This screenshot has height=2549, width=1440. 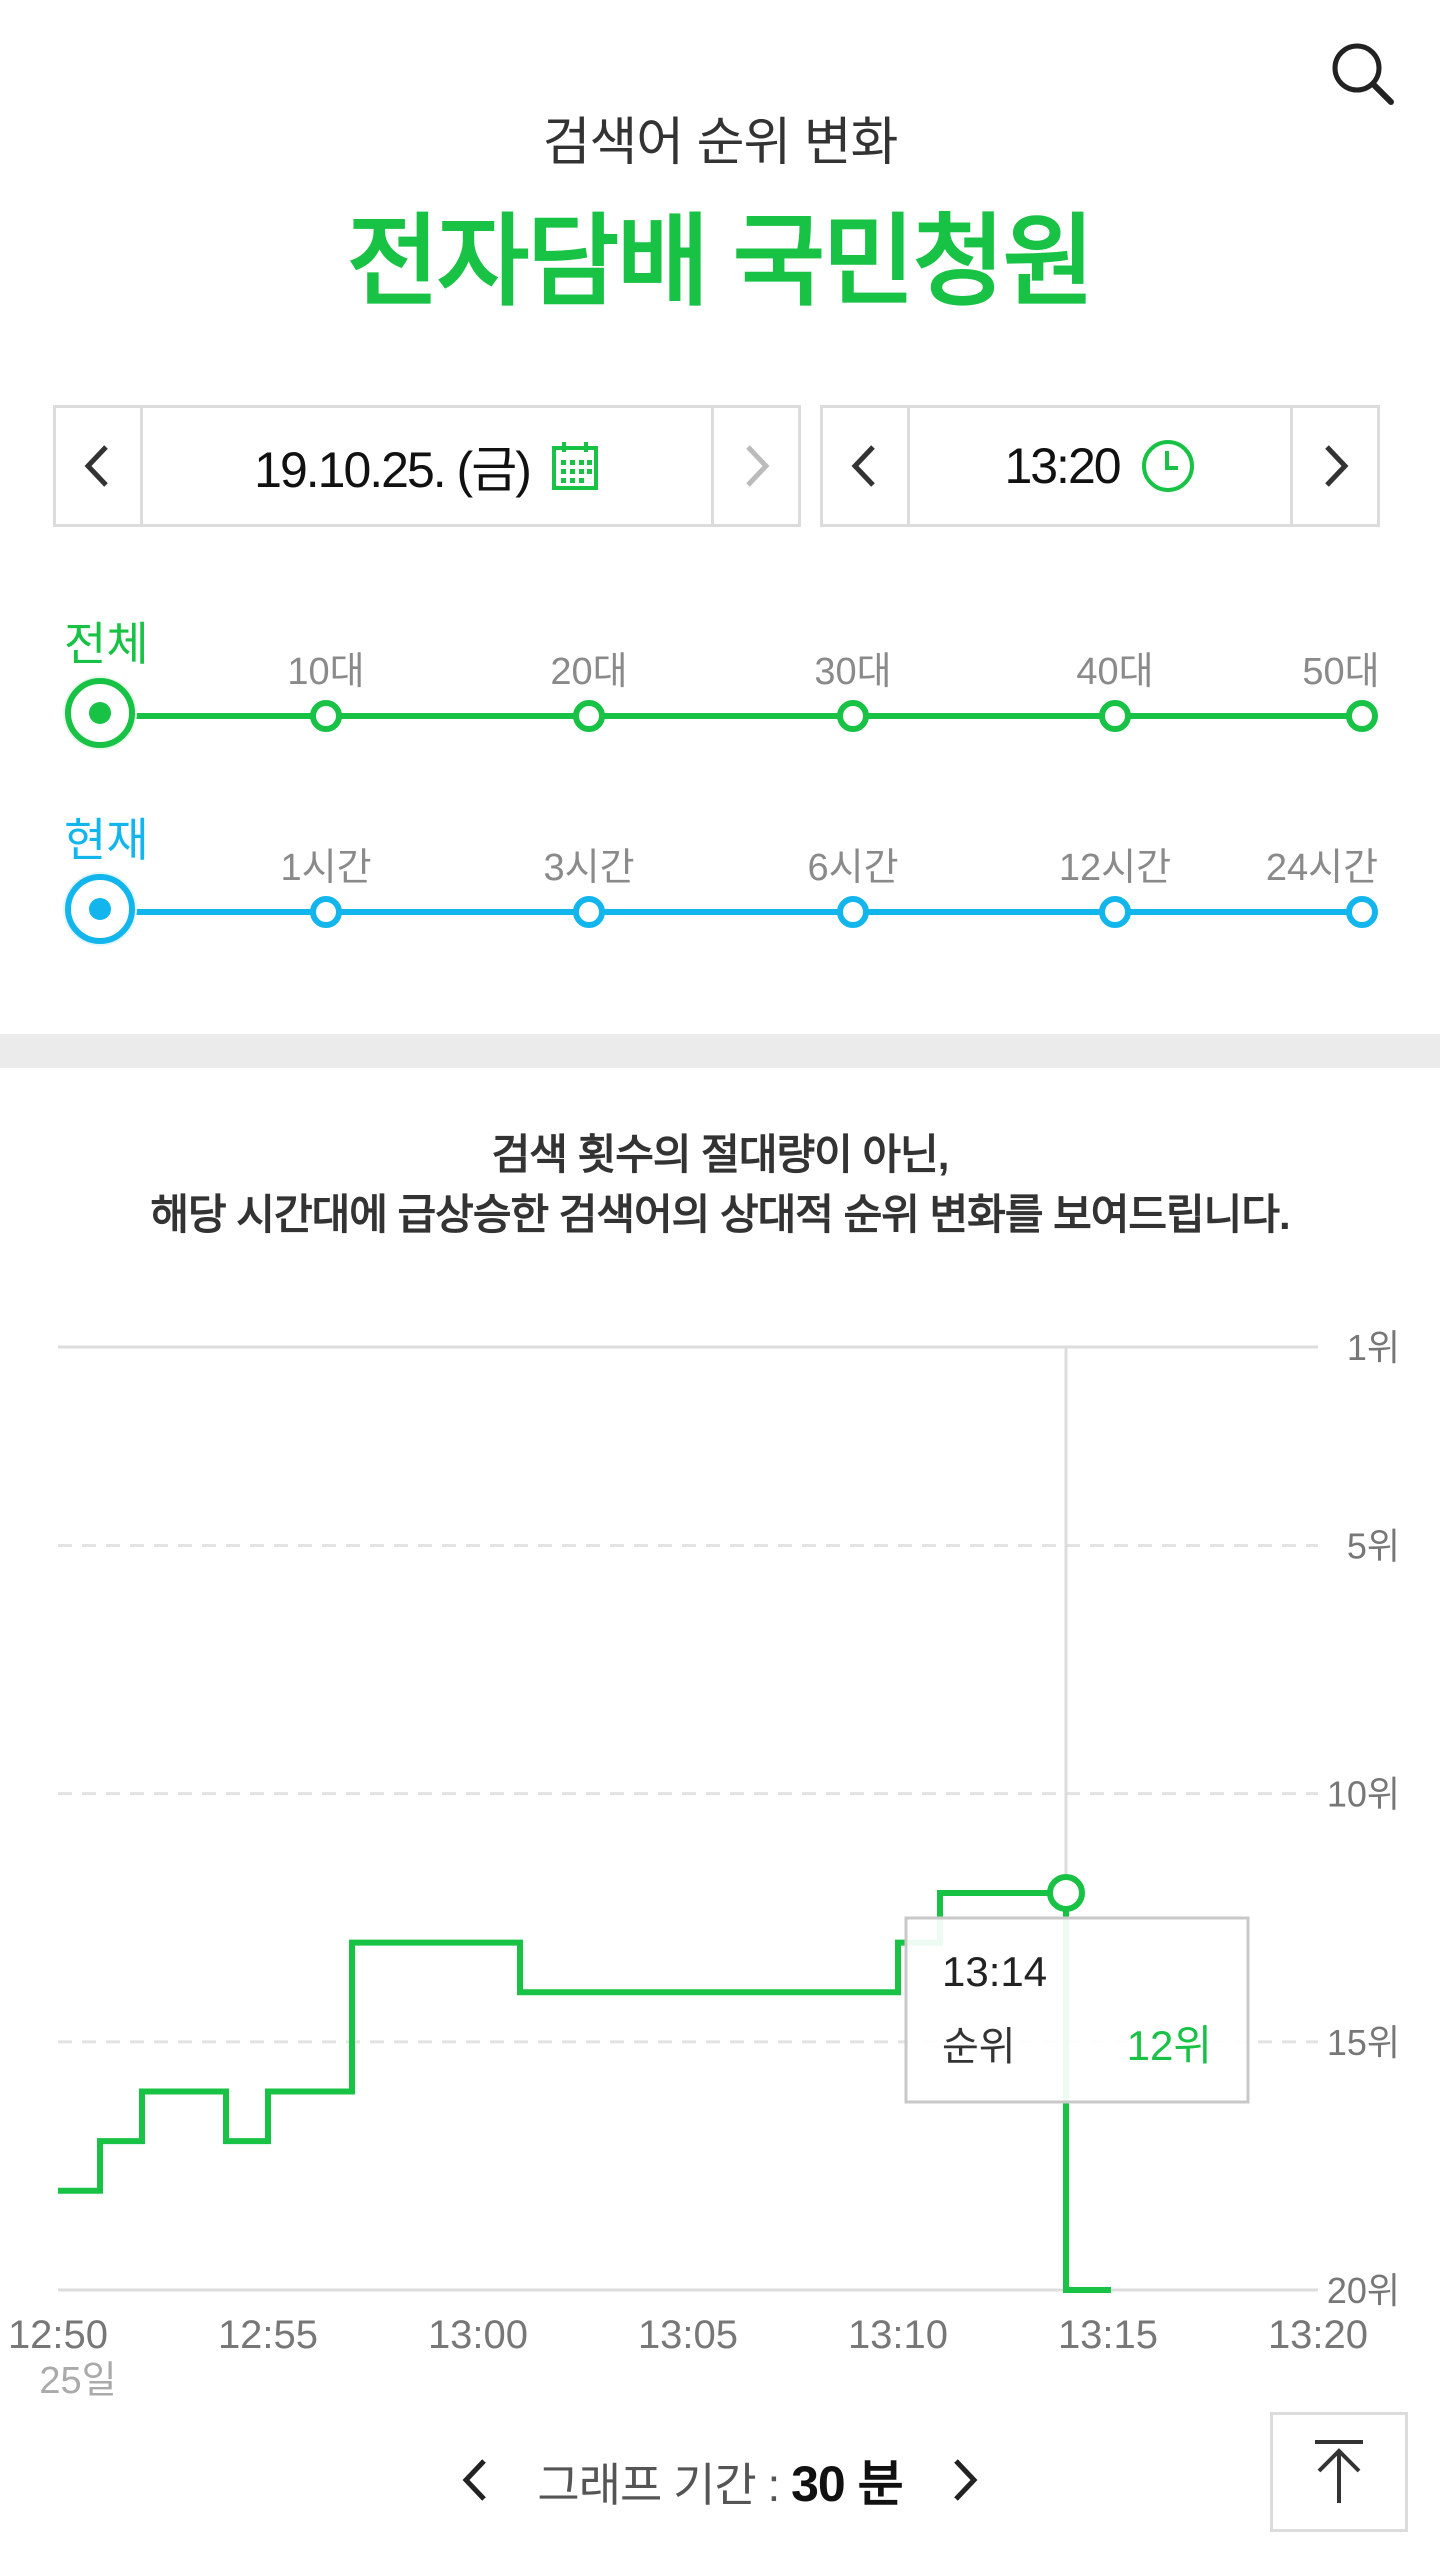 What do you see at coordinates (720, 909) in the screenshot?
I see `period-slider-track` at bounding box center [720, 909].